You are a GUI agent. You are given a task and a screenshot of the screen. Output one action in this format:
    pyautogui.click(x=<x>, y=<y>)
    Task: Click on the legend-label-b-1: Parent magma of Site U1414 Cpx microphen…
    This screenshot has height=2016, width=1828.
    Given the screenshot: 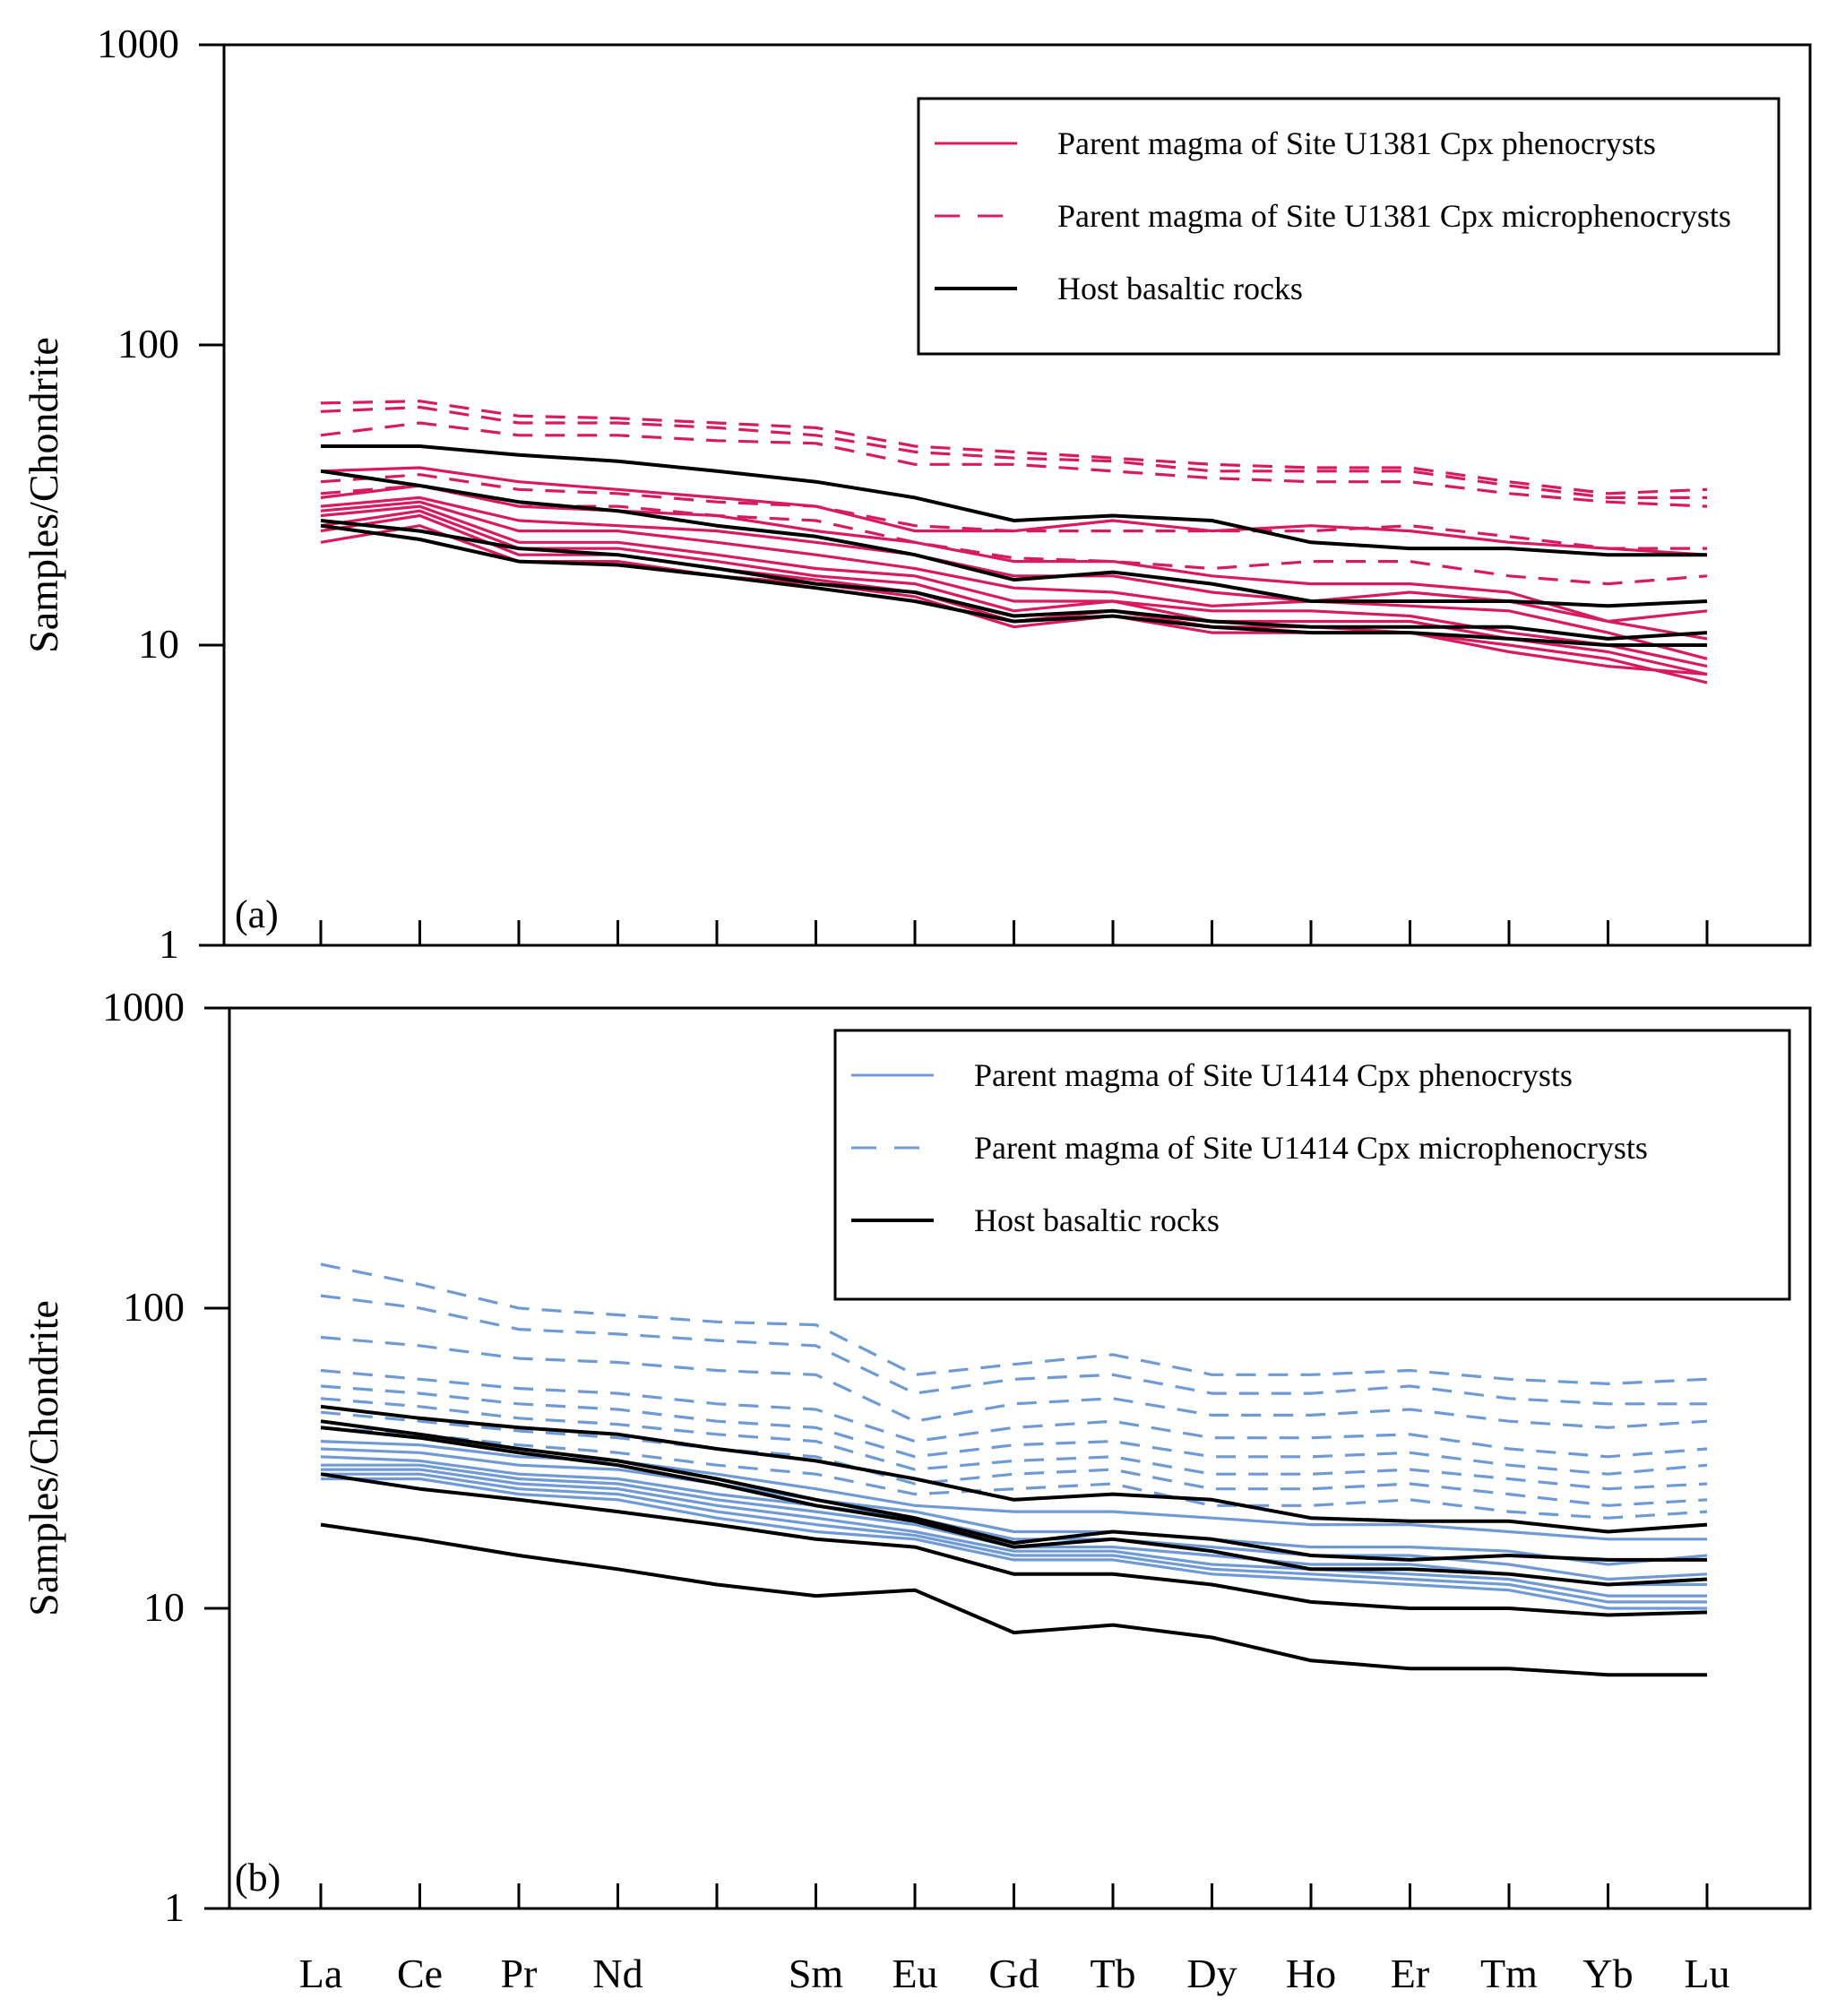 What is the action you would take?
    pyautogui.click(x=1311, y=1148)
    